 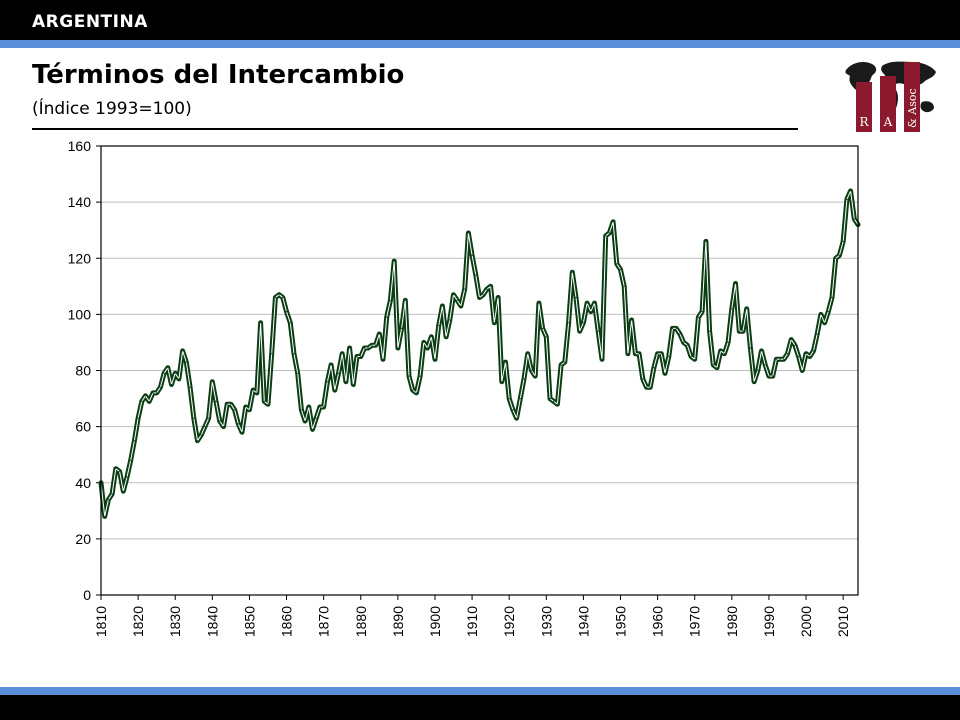 I want to click on y-tick-label: 160, so click(x=80, y=146).